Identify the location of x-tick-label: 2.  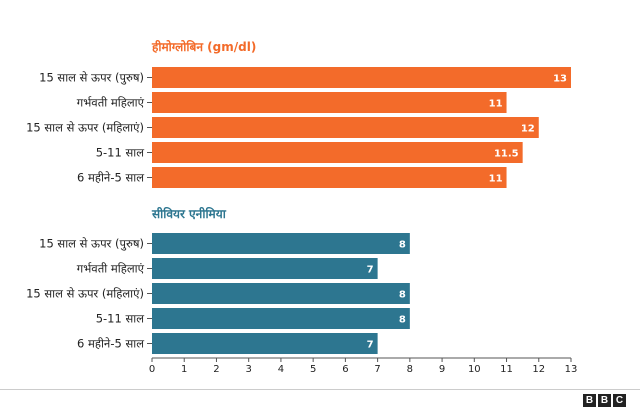
(216, 369).